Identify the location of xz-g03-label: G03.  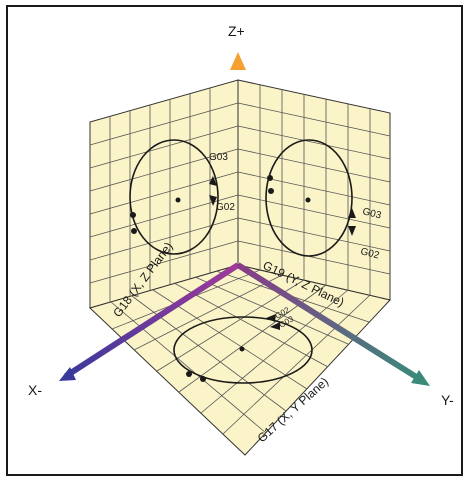
(218, 157).